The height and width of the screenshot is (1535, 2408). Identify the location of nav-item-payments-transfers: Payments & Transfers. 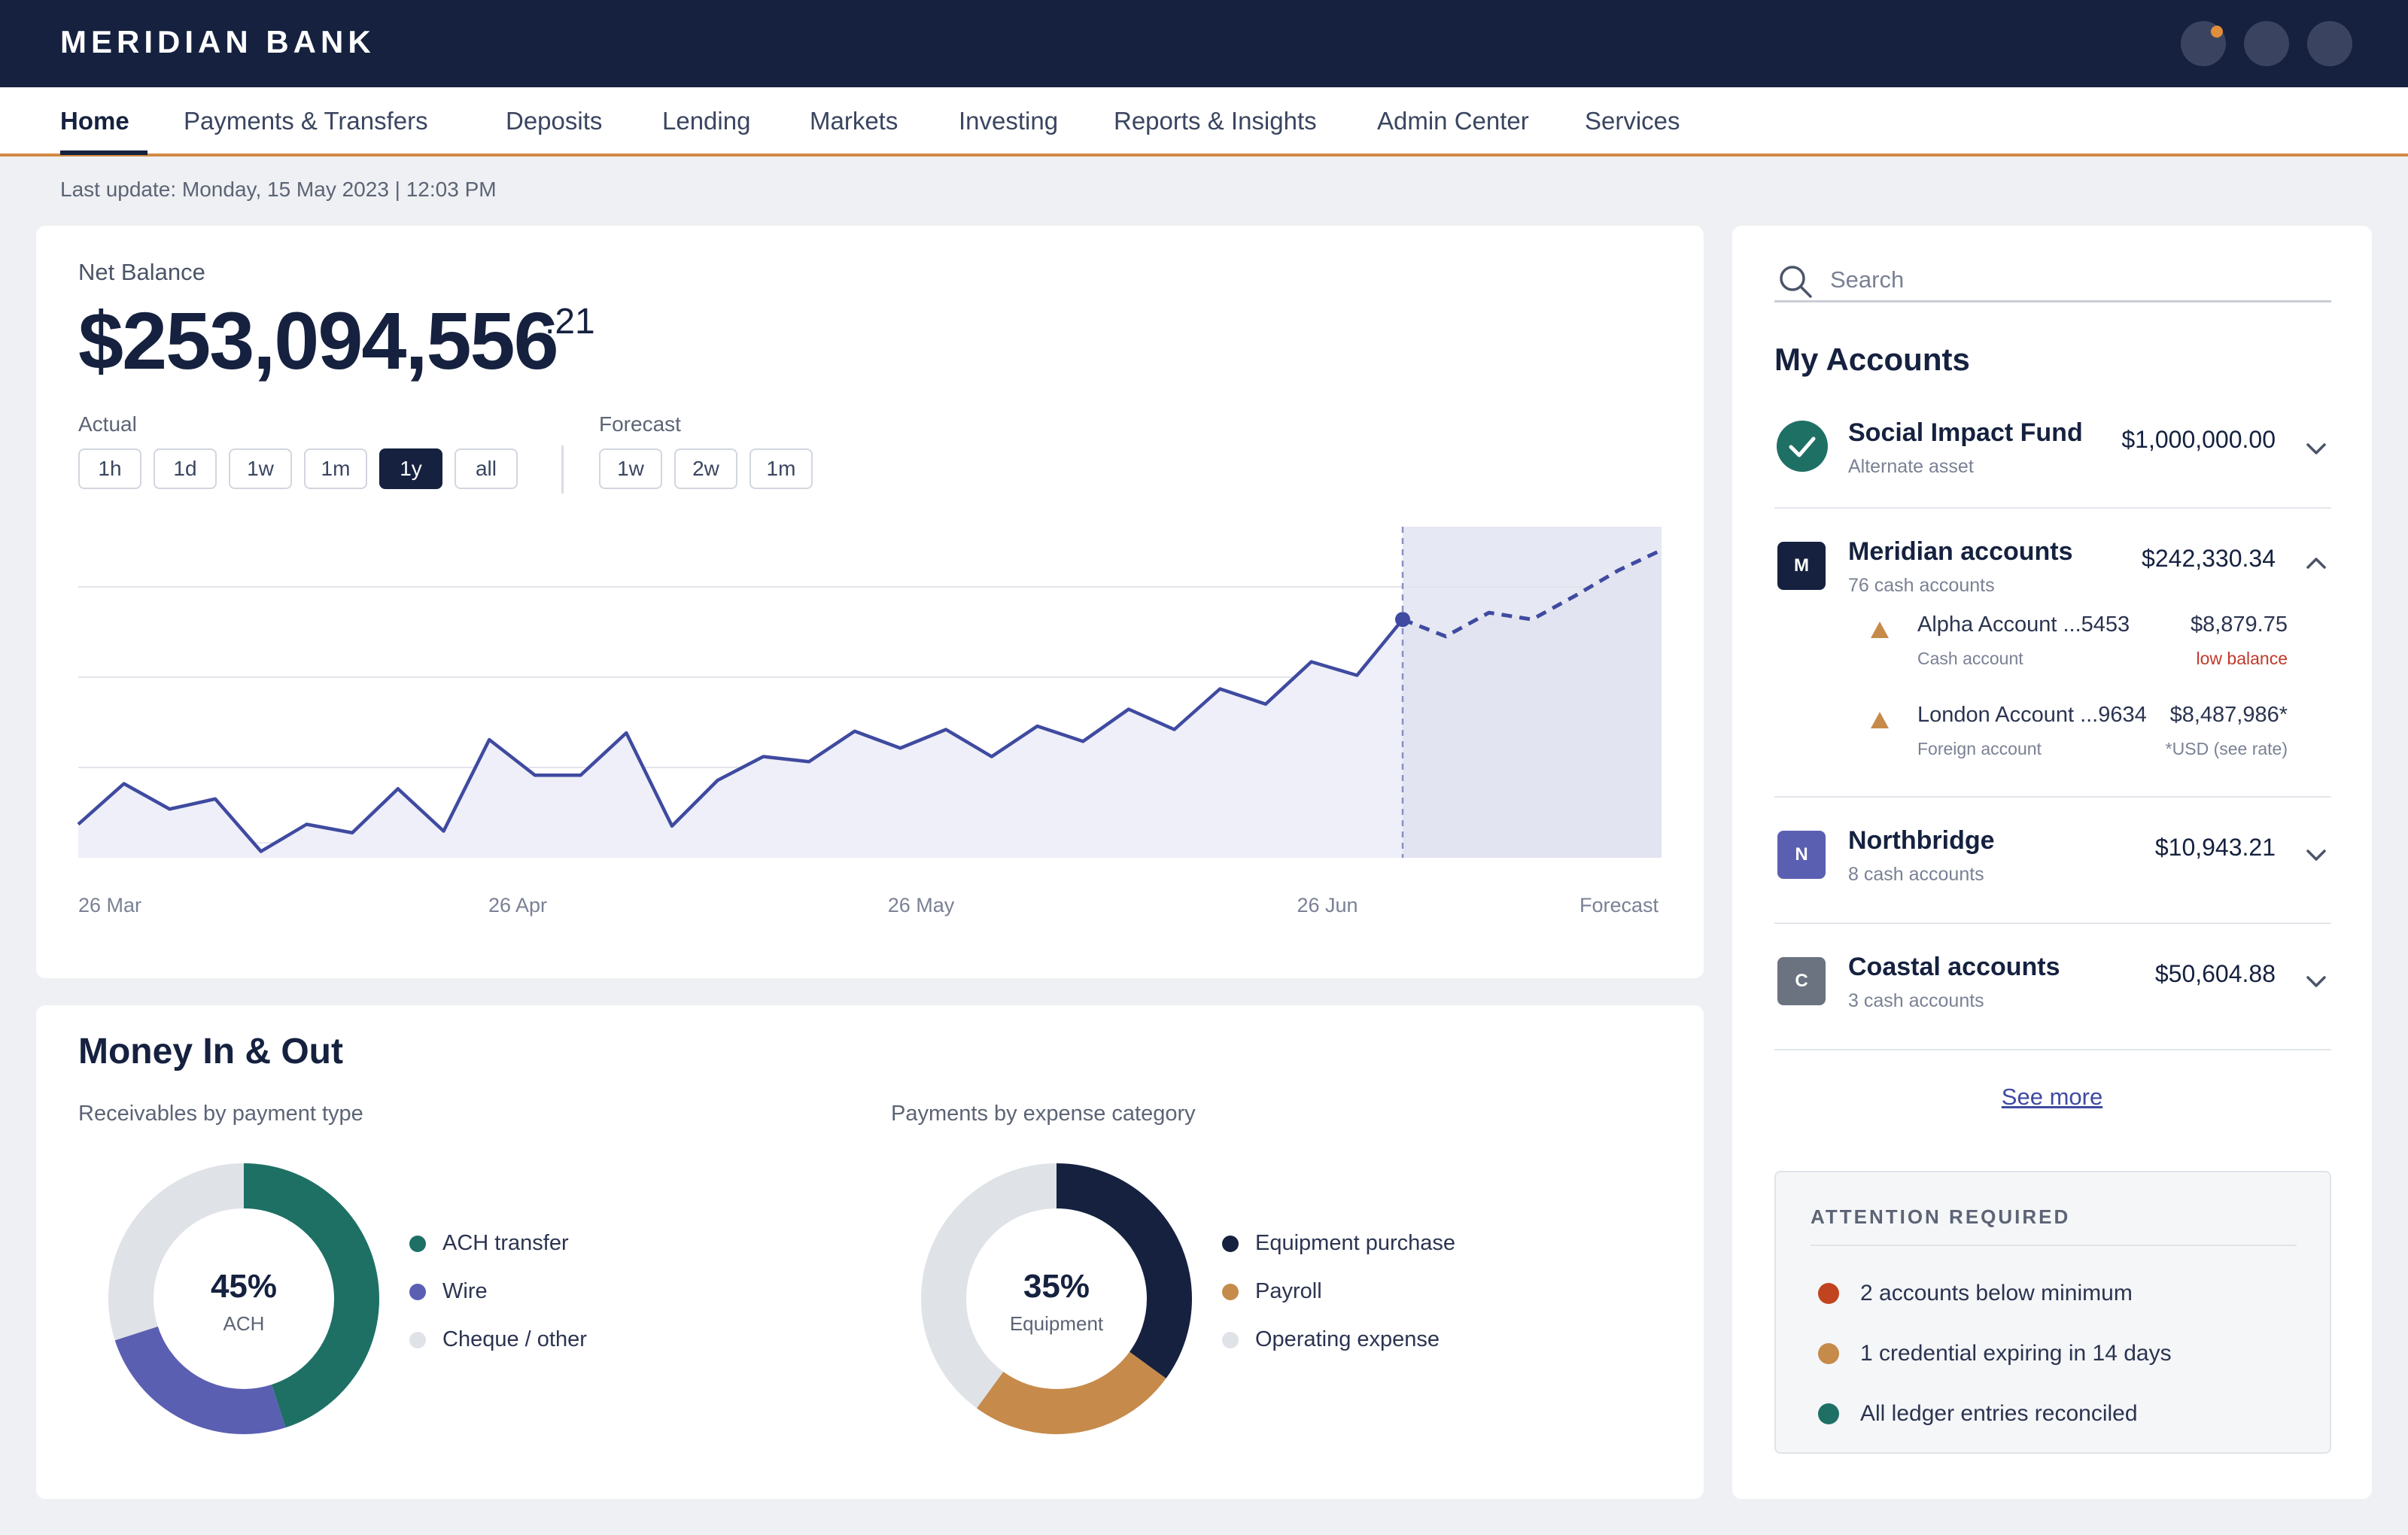
(306, 121).